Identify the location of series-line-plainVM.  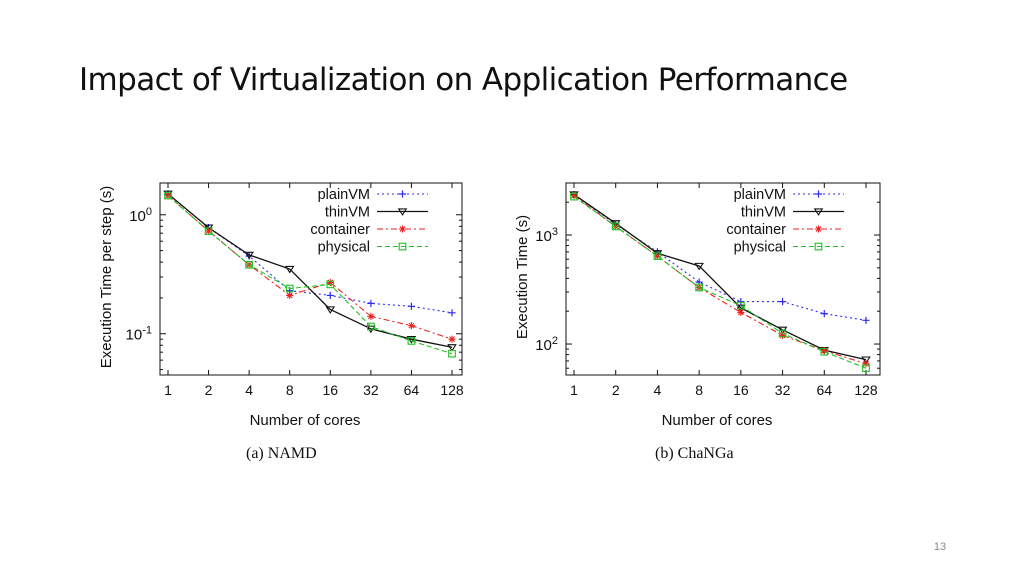
(720, 257).